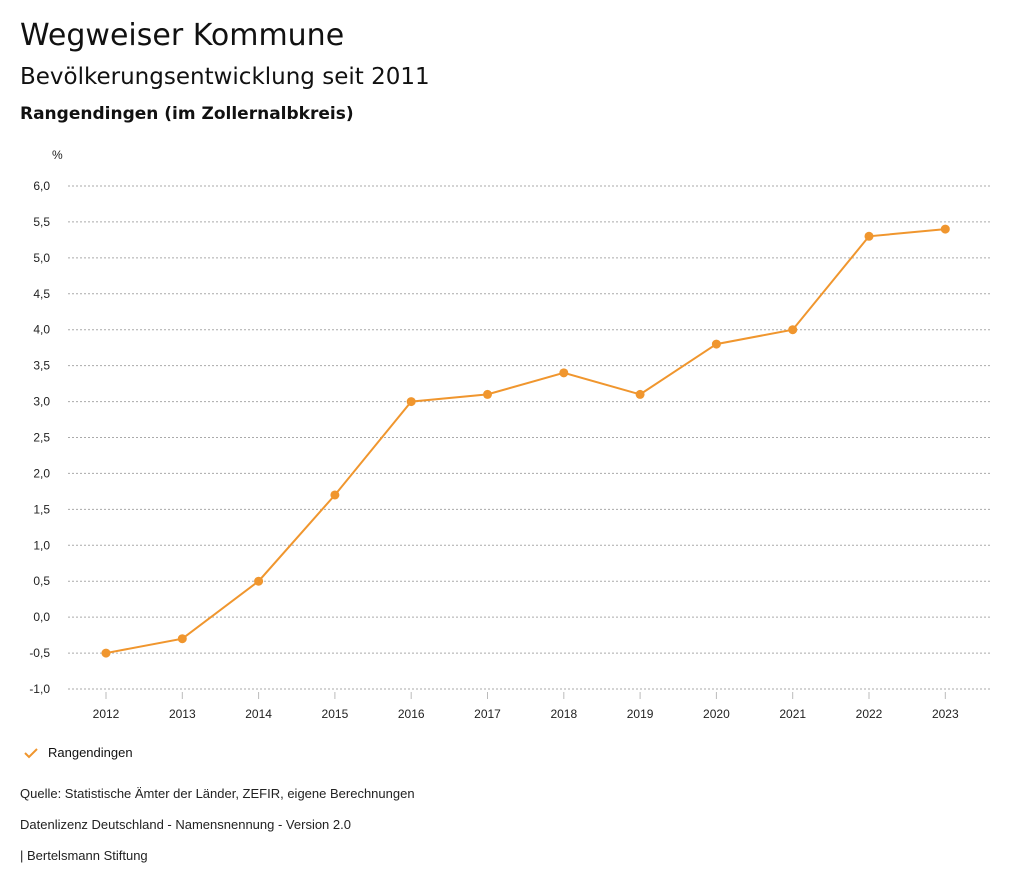  What do you see at coordinates (41, 581) in the screenshot?
I see `y-tick-label: 0,5` at bounding box center [41, 581].